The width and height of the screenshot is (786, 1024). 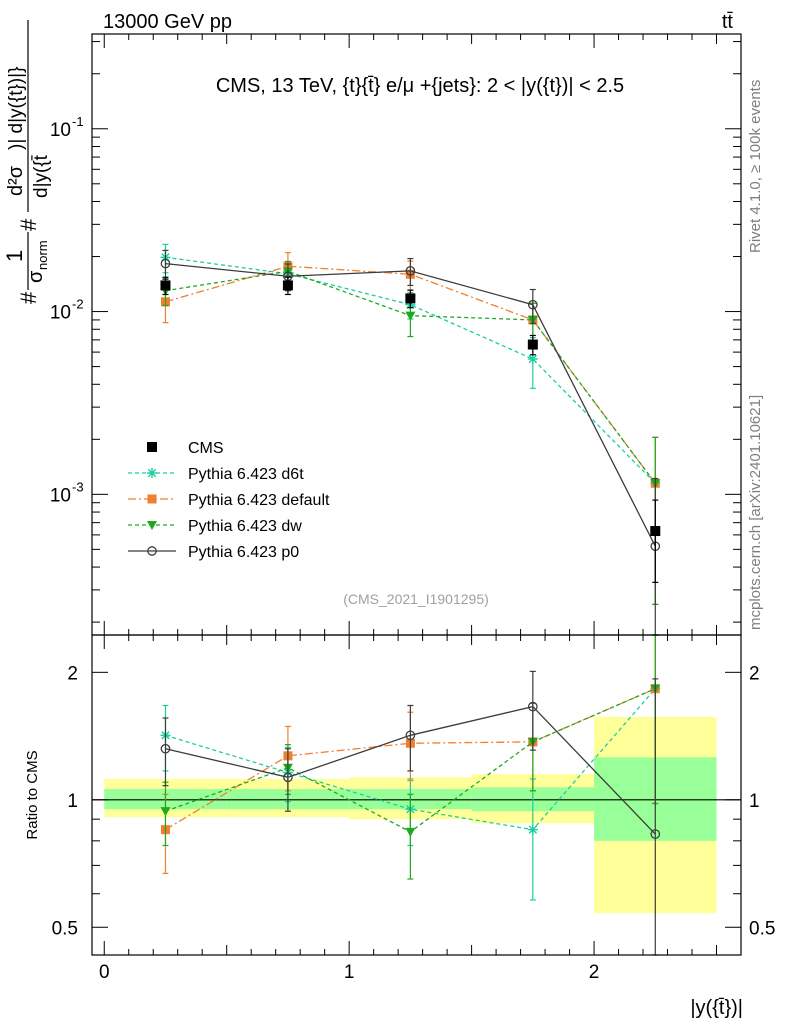 What do you see at coordinates (532, 829) in the screenshot?
I see `ratio-point-d6t` at bounding box center [532, 829].